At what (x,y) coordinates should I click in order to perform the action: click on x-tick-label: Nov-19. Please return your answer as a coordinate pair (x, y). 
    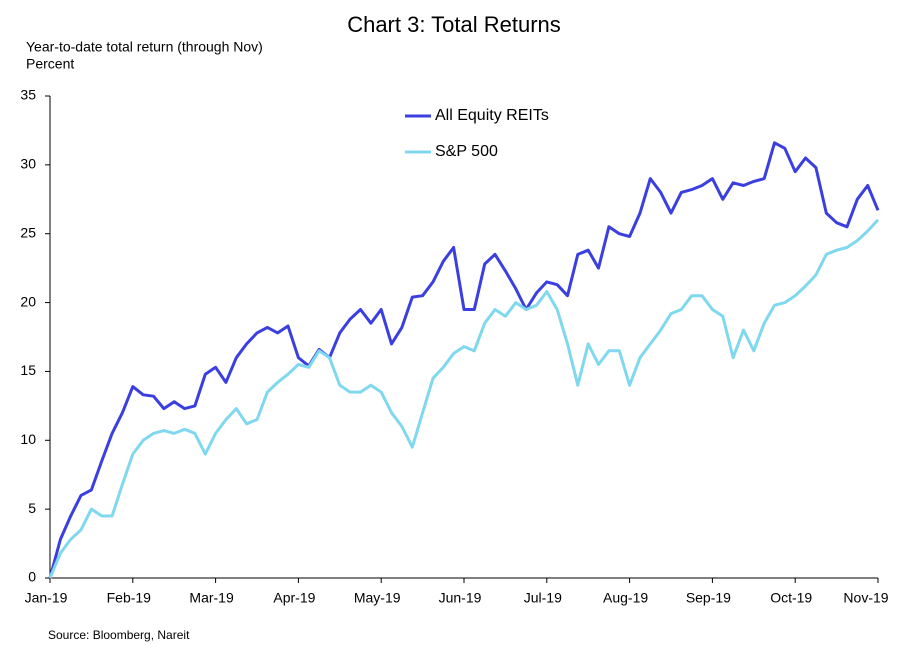
    Looking at the image, I should click on (865, 598).